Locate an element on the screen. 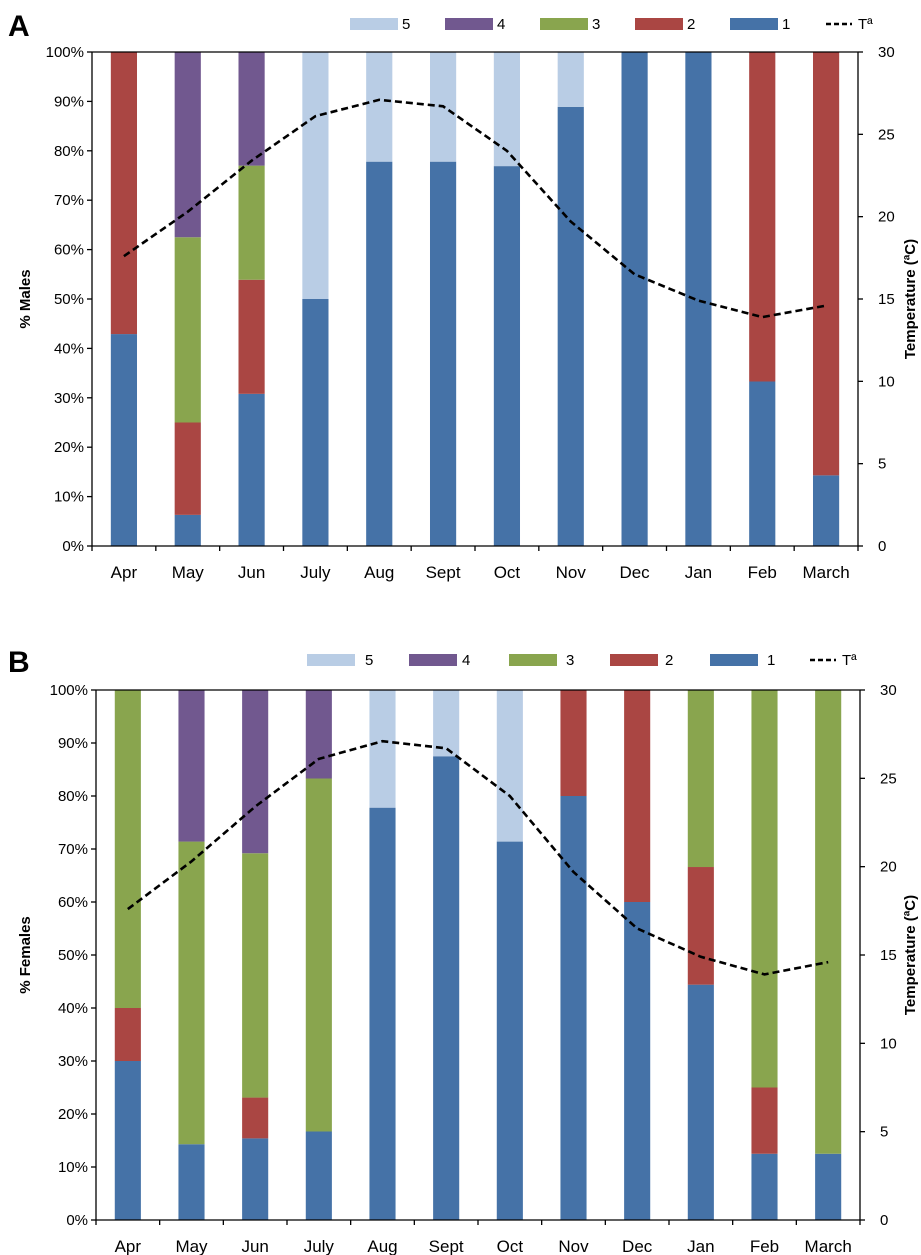 The height and width of the screenshot is (1255, 921). y-axis-title: % Females is located at coordinates (25, 955).